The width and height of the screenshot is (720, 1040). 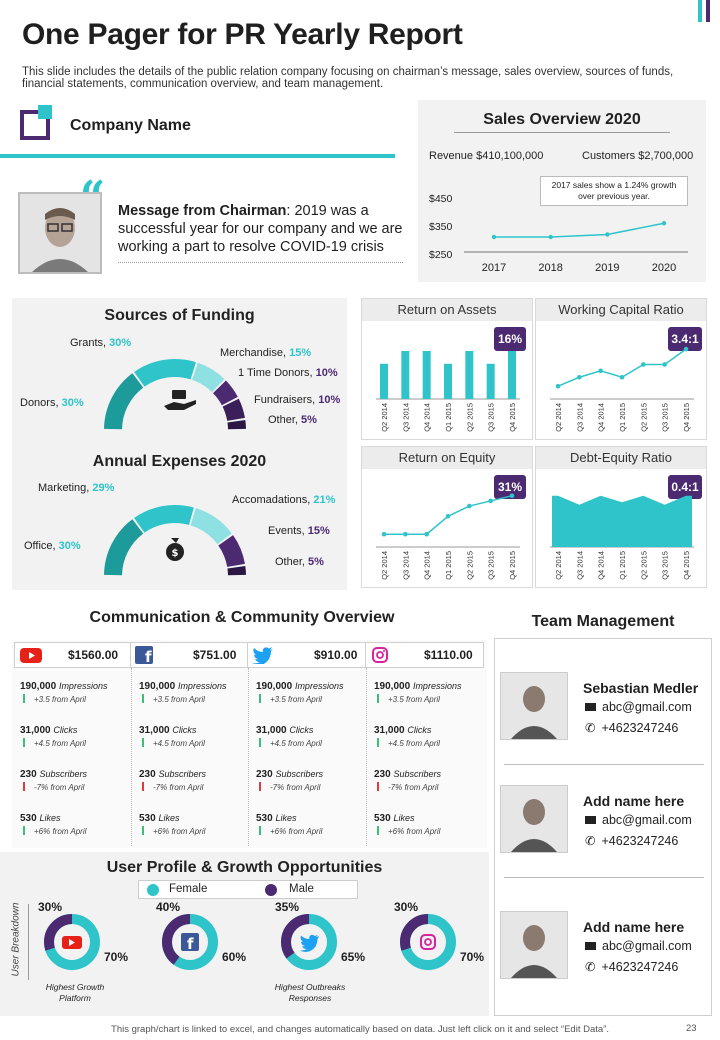 I want to click on metric-item: 230 Subscribers -7% from April, so click(x=315, y=791).